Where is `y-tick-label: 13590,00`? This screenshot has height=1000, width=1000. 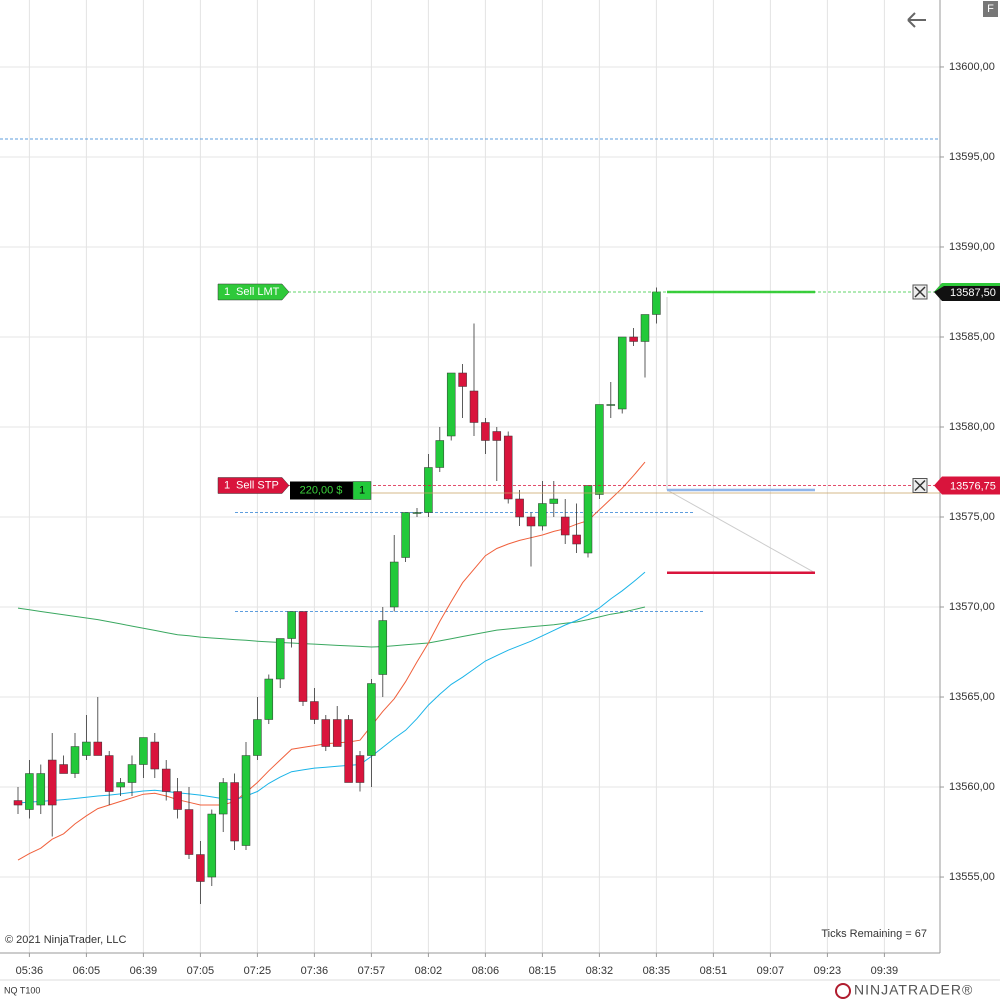
y-tick-label: 13590,00 is located at coordinates (972, 247).